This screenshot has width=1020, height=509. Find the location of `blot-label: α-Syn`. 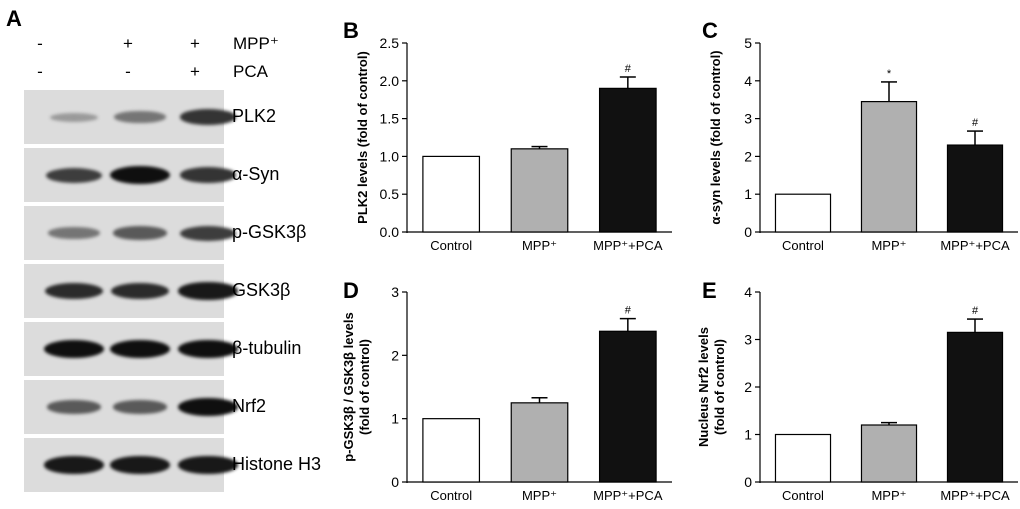

blot-label: α-Syn is located at coordinates (256, 174).